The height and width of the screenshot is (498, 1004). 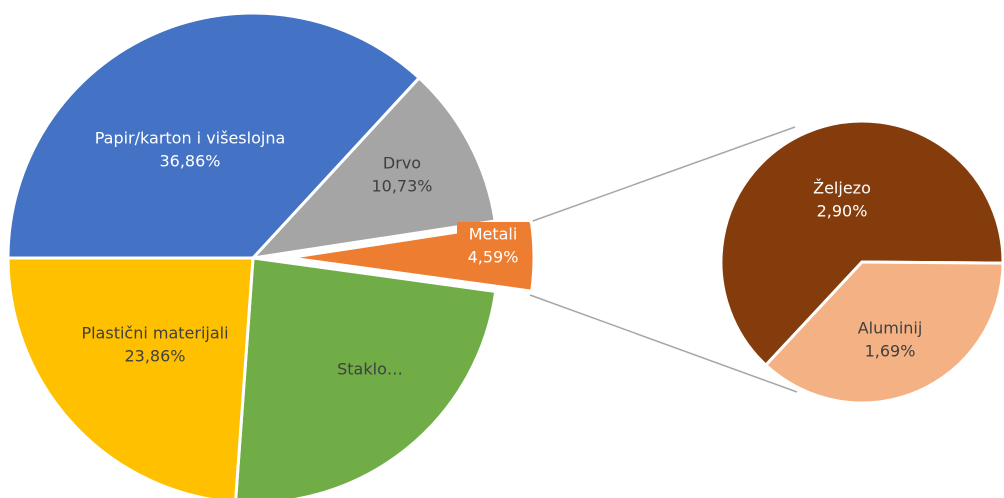 I want to click on value-label: 4,59%, so click(x=493, y=257).